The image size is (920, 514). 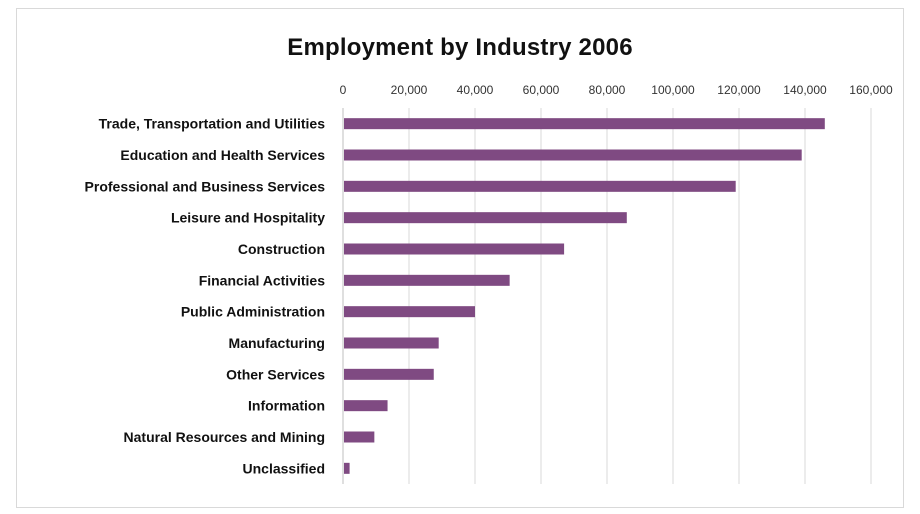 What do you see at coordinates (224, 437) in the screenshot?
I see `category-label: Natural Resources and Mining` at bounding box center [224, 437].